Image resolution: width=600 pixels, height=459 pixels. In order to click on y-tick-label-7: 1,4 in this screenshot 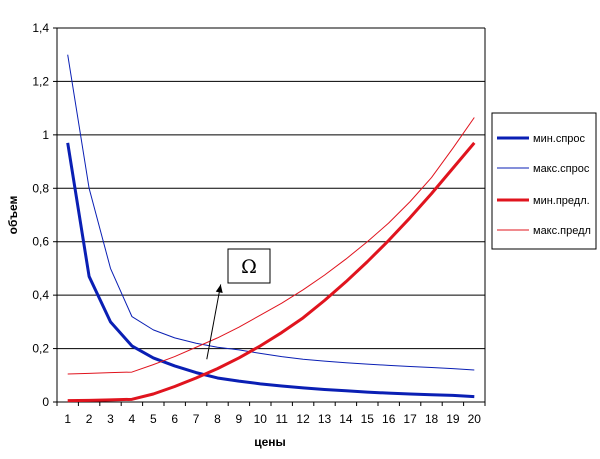, I will do `click(40, 28)`.